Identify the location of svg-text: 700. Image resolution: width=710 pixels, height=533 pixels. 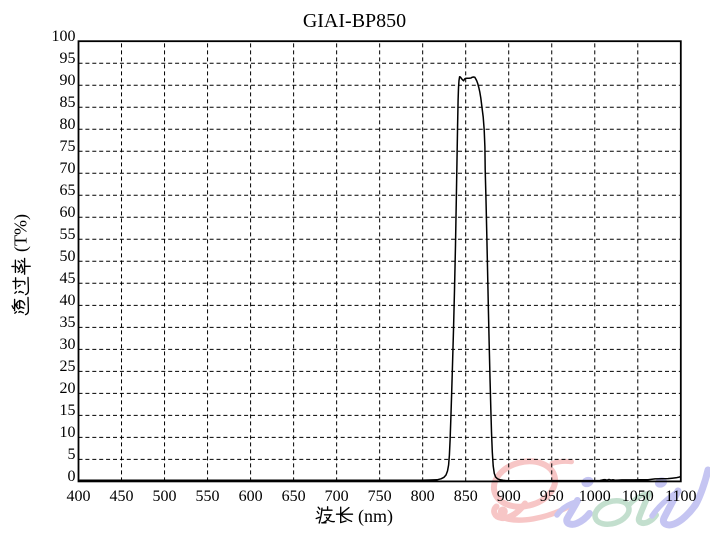
(337, 496).